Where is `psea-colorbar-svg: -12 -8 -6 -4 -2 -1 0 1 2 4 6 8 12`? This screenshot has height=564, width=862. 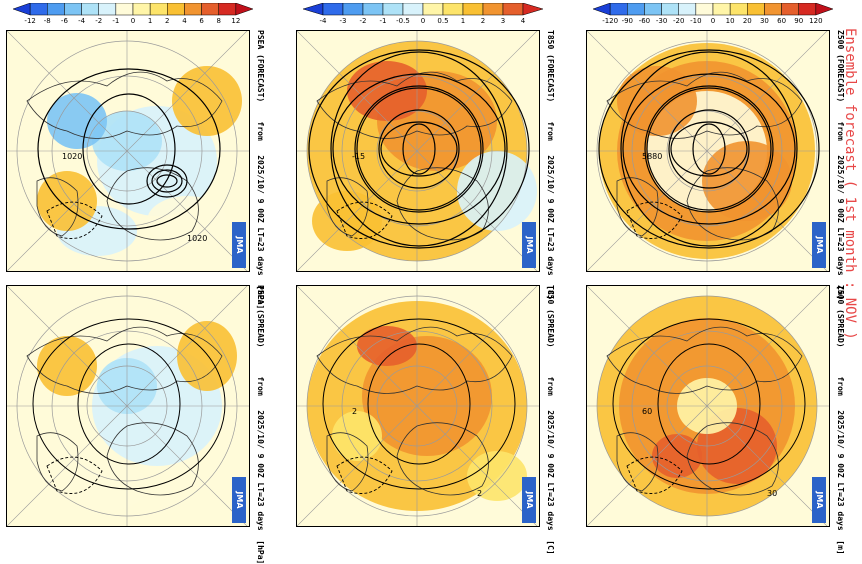 psea-colorbar-svg: -12 -8 -6 -4 -2 -1 0 1 2 4 6 8 12 is located at coordinates (133, 14).